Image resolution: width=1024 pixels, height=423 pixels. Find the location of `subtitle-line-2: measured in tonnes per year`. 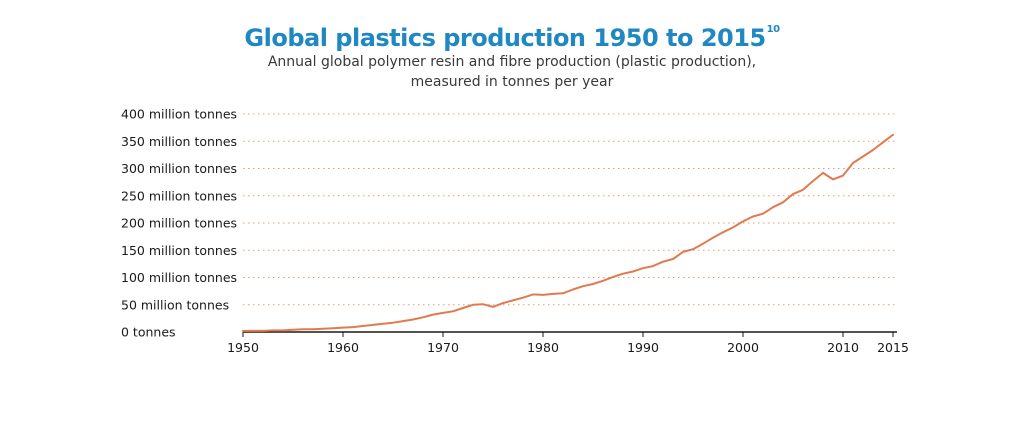

subtitle-line-2: measured in tonnes per year is located at coordinates (512, 82).